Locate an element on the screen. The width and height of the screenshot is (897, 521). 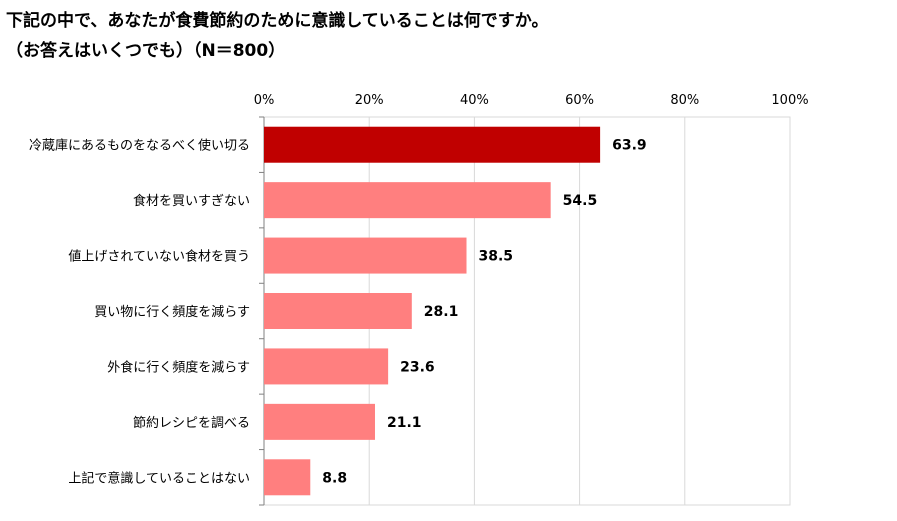
x-tick-label: 0% is located at coordinates (264, 100).